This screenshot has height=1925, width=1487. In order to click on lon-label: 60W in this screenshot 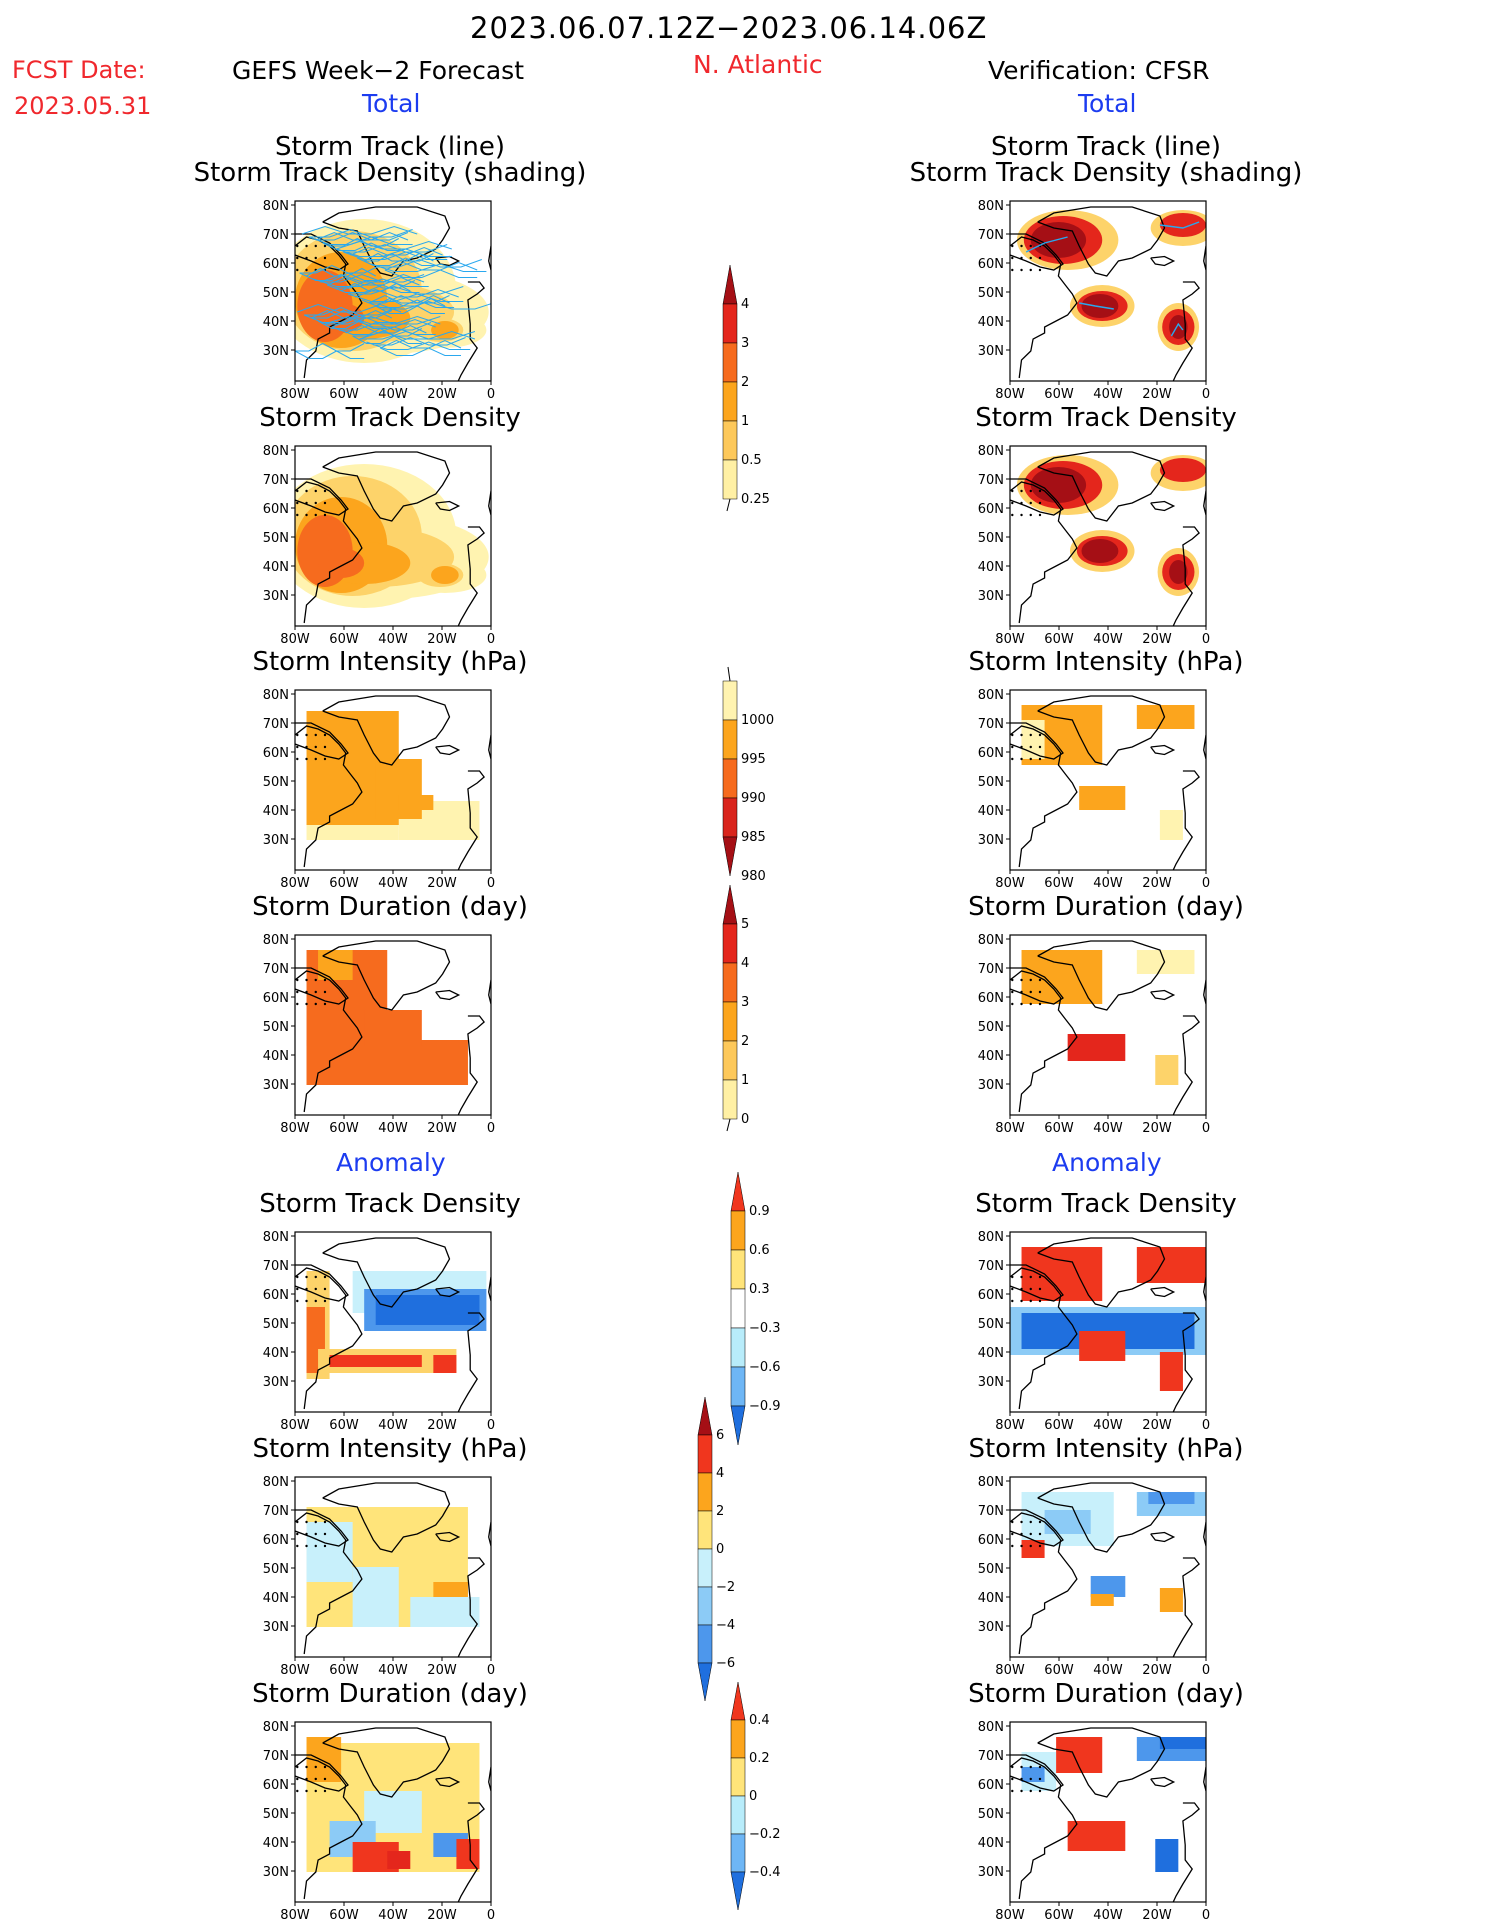, I will do `click(1059, 1915)`.